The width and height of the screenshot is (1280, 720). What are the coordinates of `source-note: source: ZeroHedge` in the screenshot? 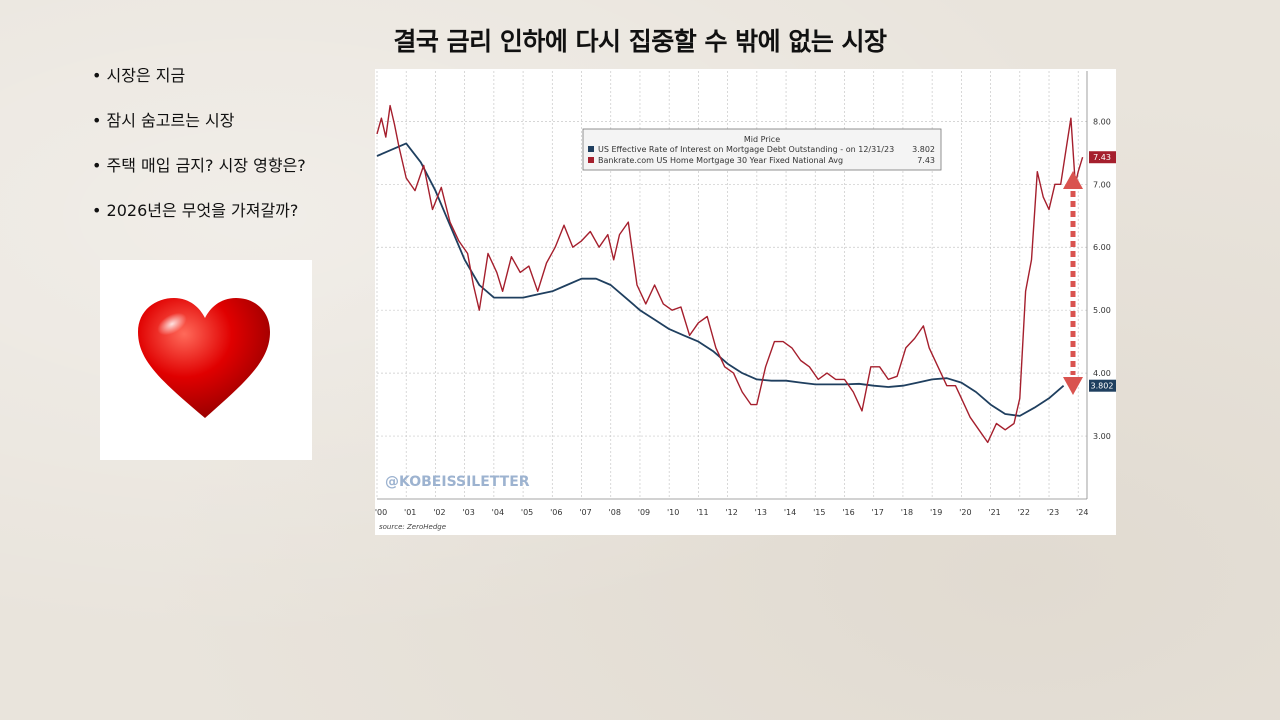 It's located at (412, 527).